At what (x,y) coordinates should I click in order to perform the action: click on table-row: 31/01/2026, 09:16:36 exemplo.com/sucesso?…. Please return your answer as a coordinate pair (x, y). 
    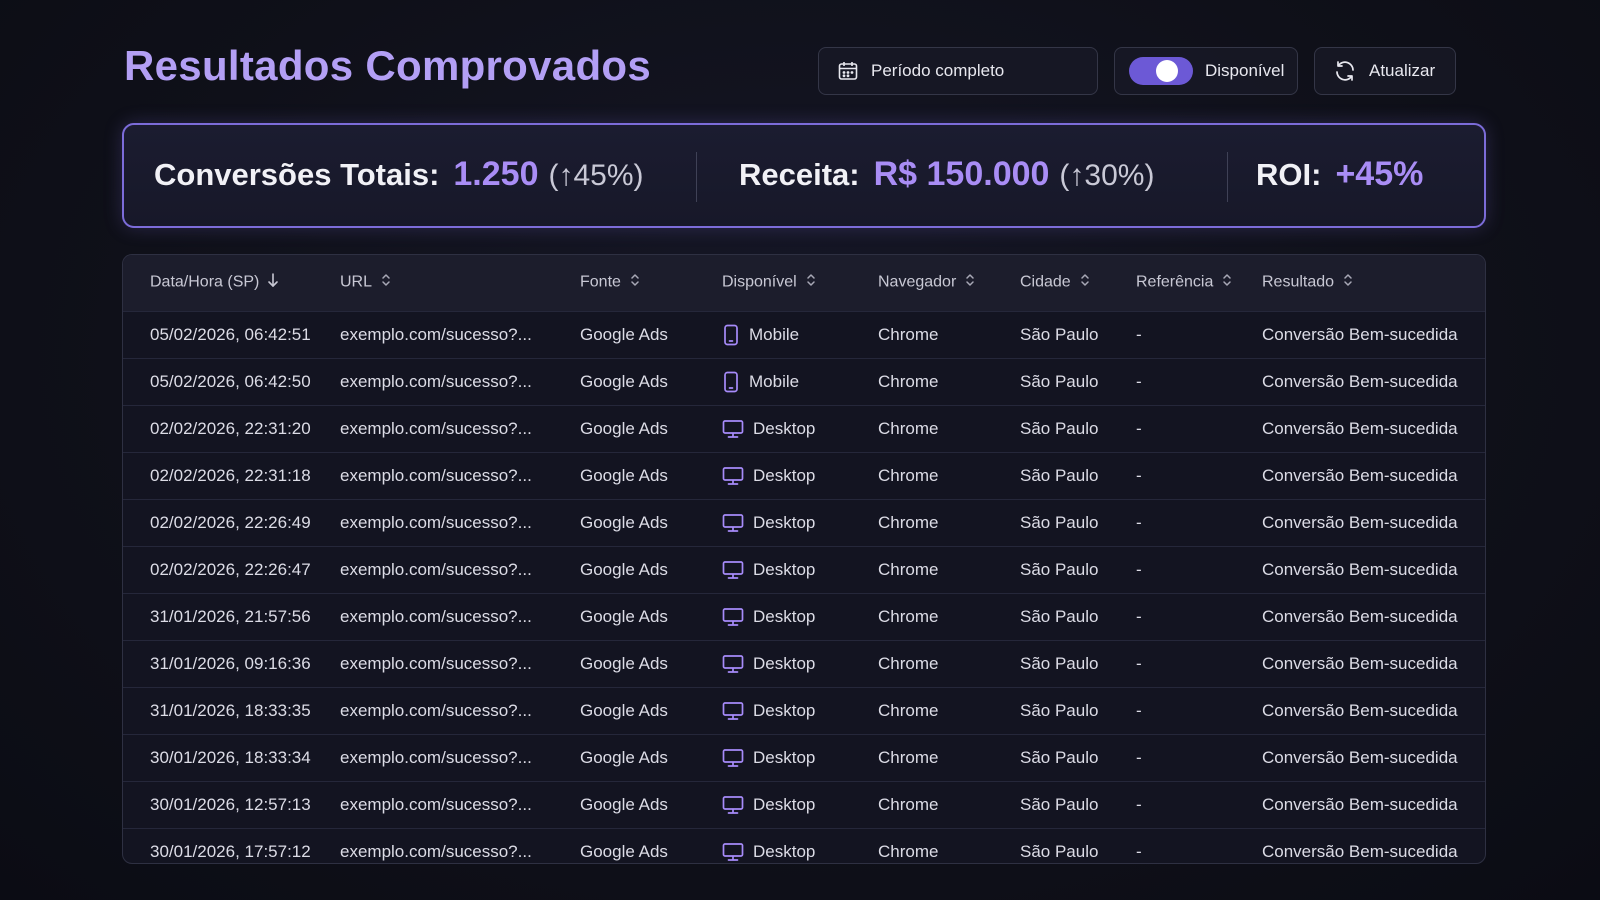
    Looking at the image, I should click on (804, 663).